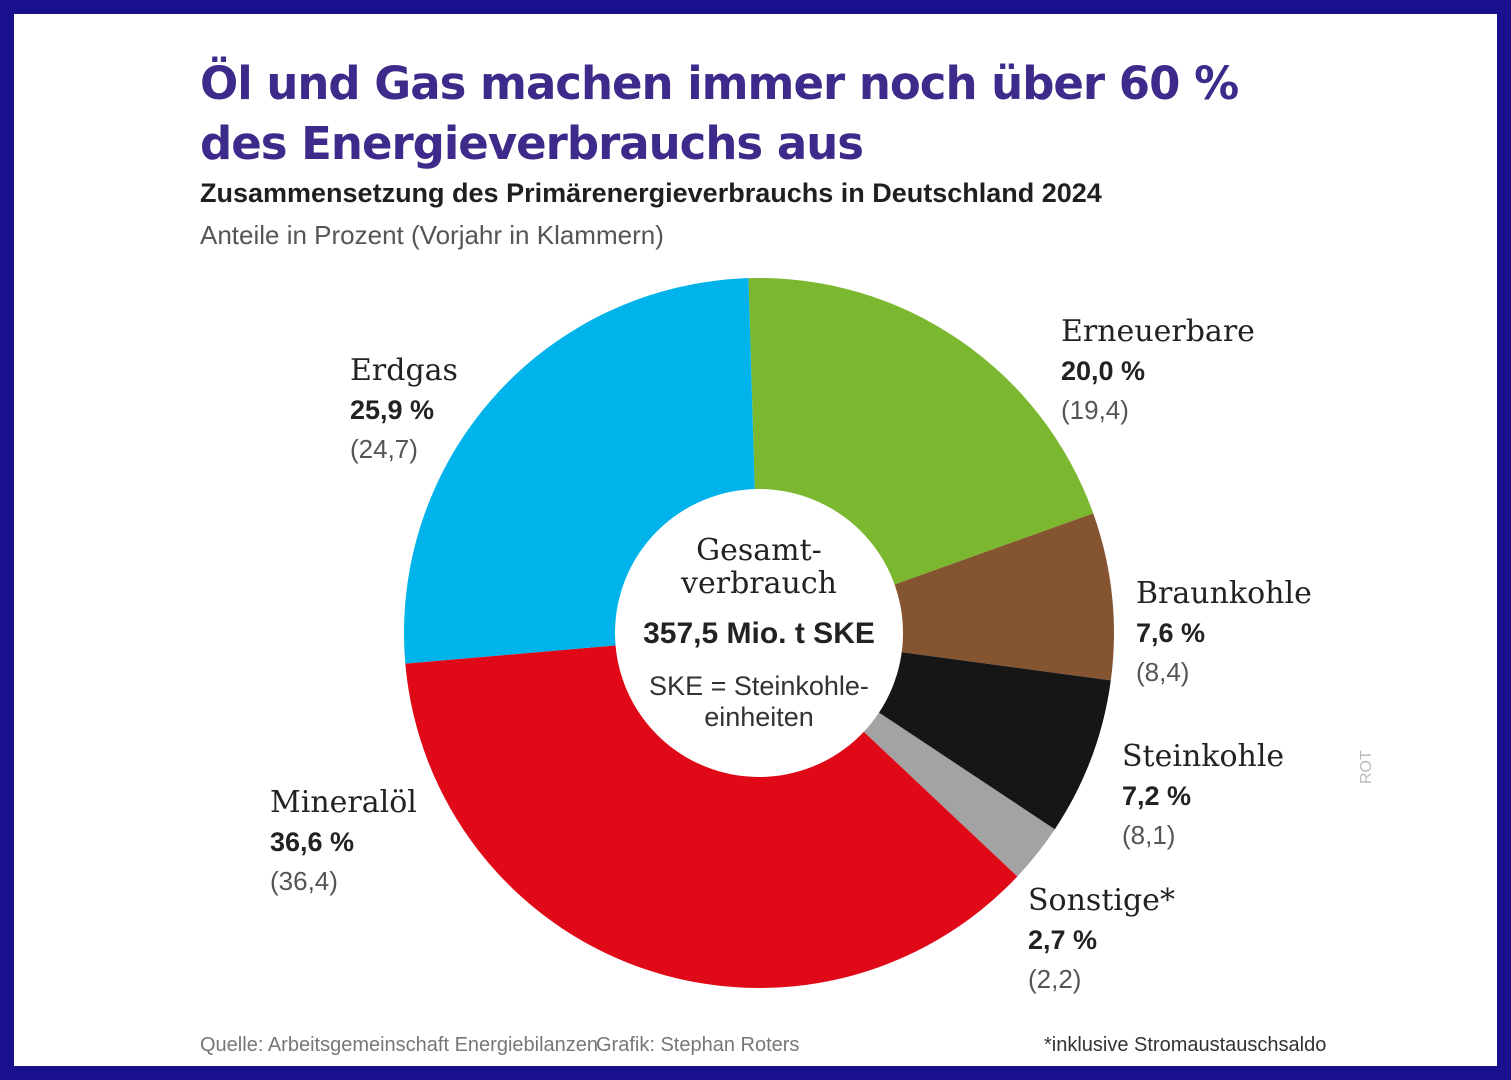 The width and height of the screenshot is (1511, 1080). I want to click on unit-note: Anteile in Prozent (Vorjahr in Klammern), so click(432, 235).